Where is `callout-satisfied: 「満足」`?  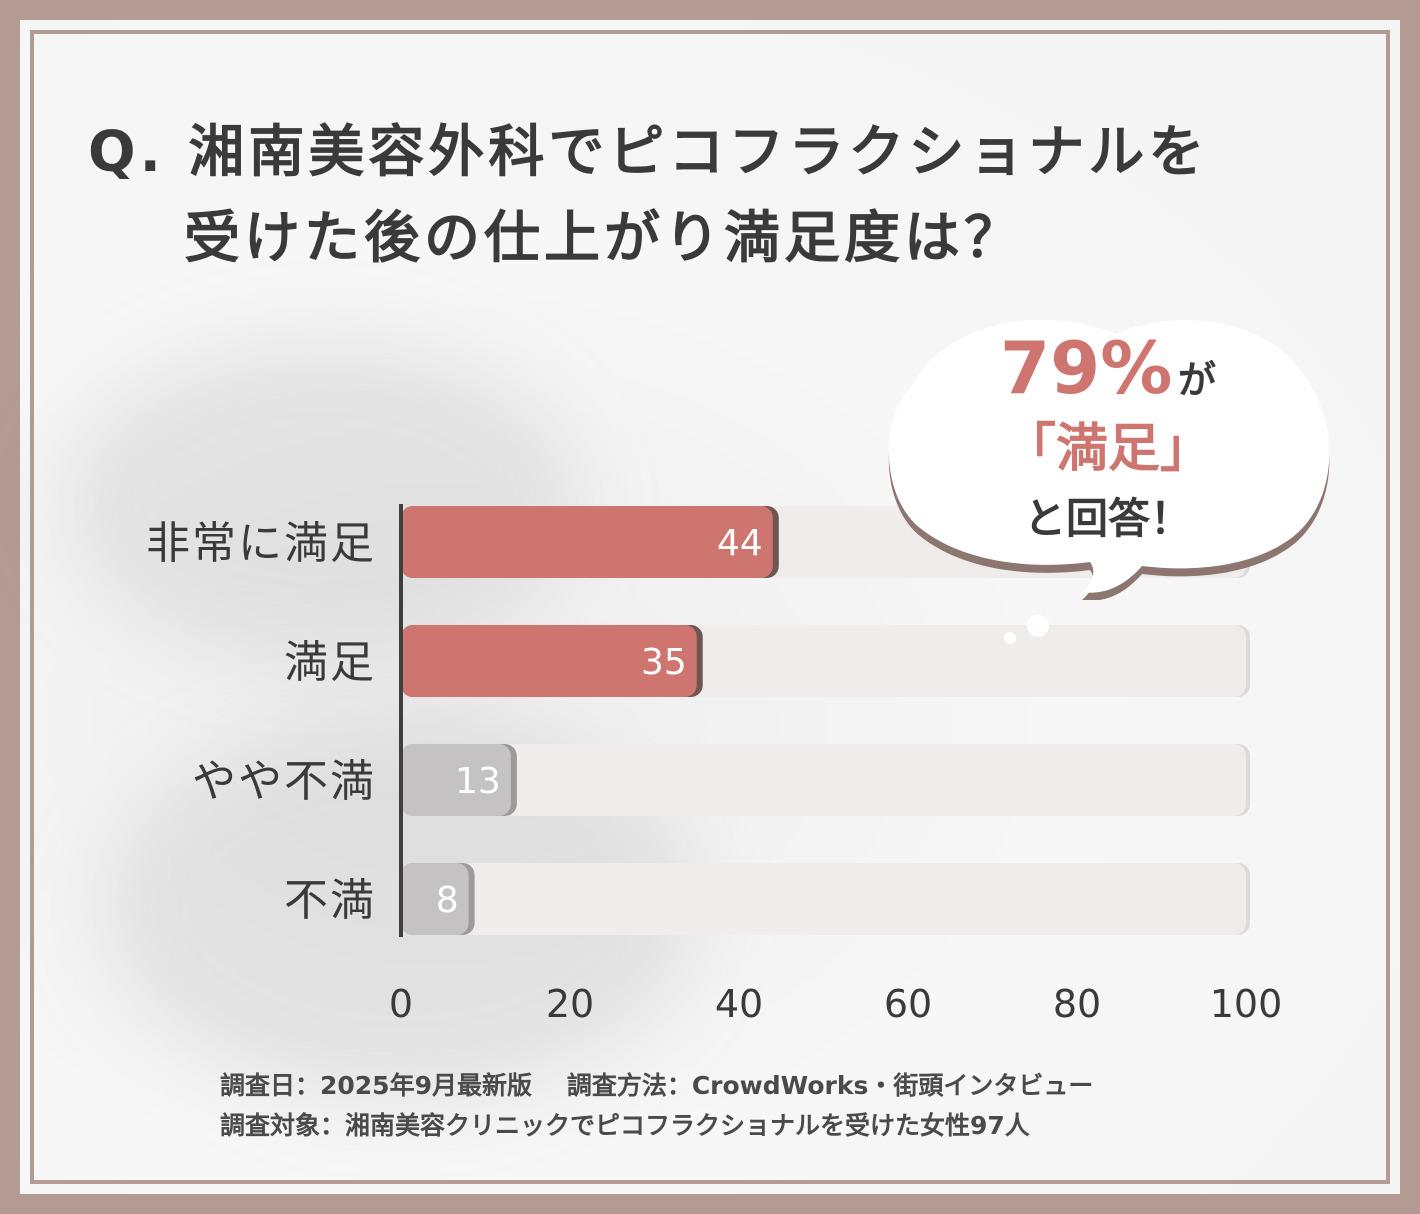
callout-satisfied: 「満足」 is located at coordinates (1107, 449).